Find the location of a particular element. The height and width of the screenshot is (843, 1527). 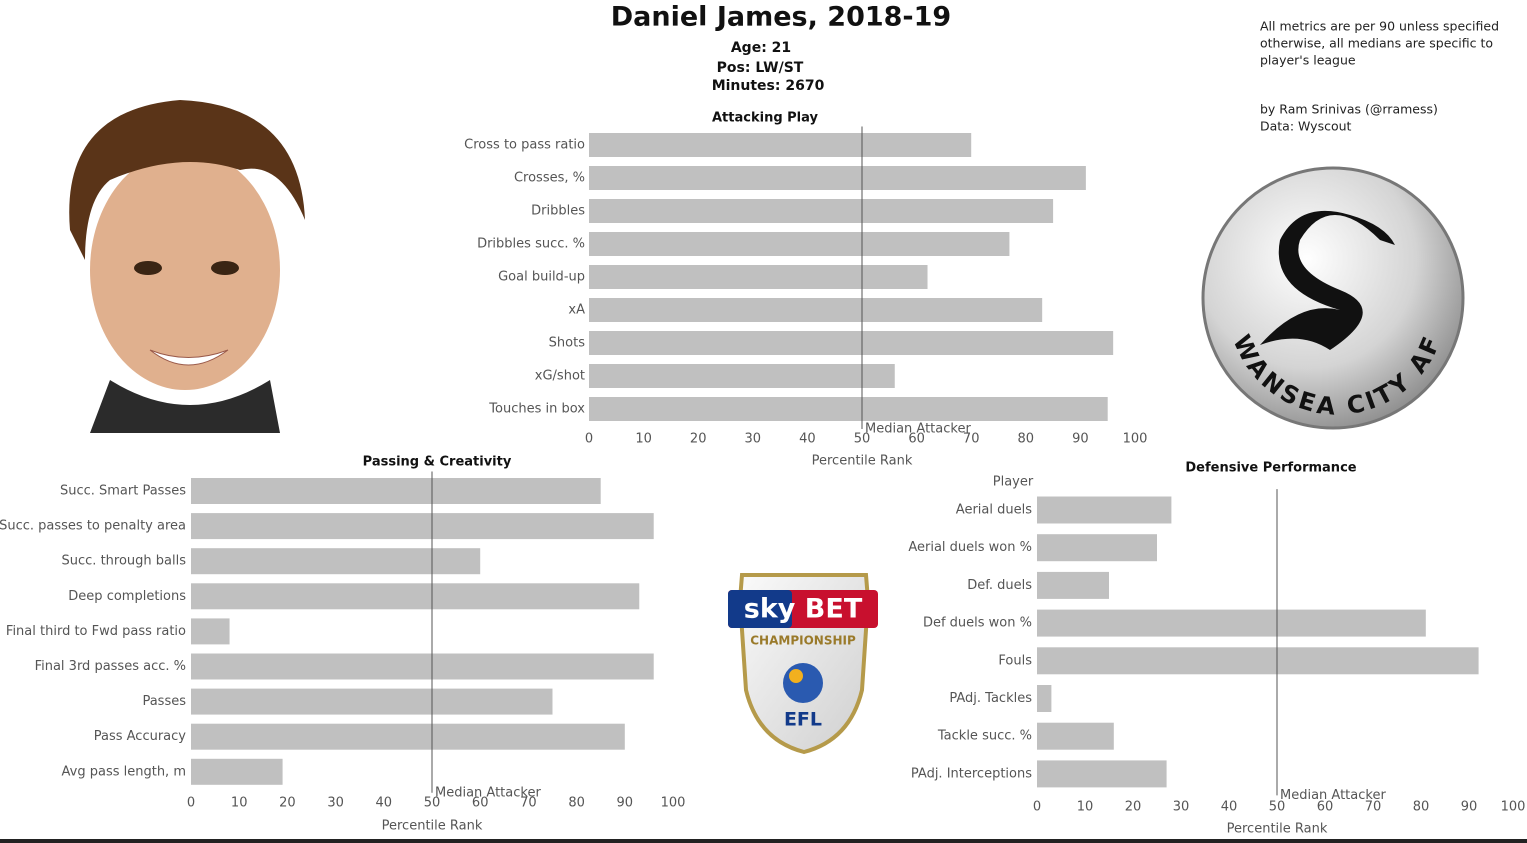

category-label: Deep completions is located at coordinates (127, 596).